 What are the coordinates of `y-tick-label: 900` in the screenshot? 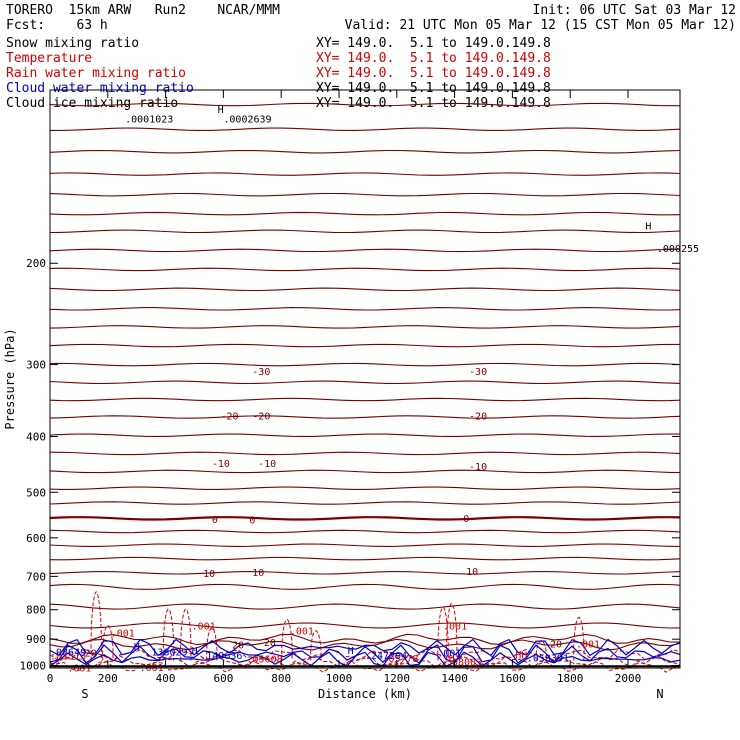 It's located at (36, 639).